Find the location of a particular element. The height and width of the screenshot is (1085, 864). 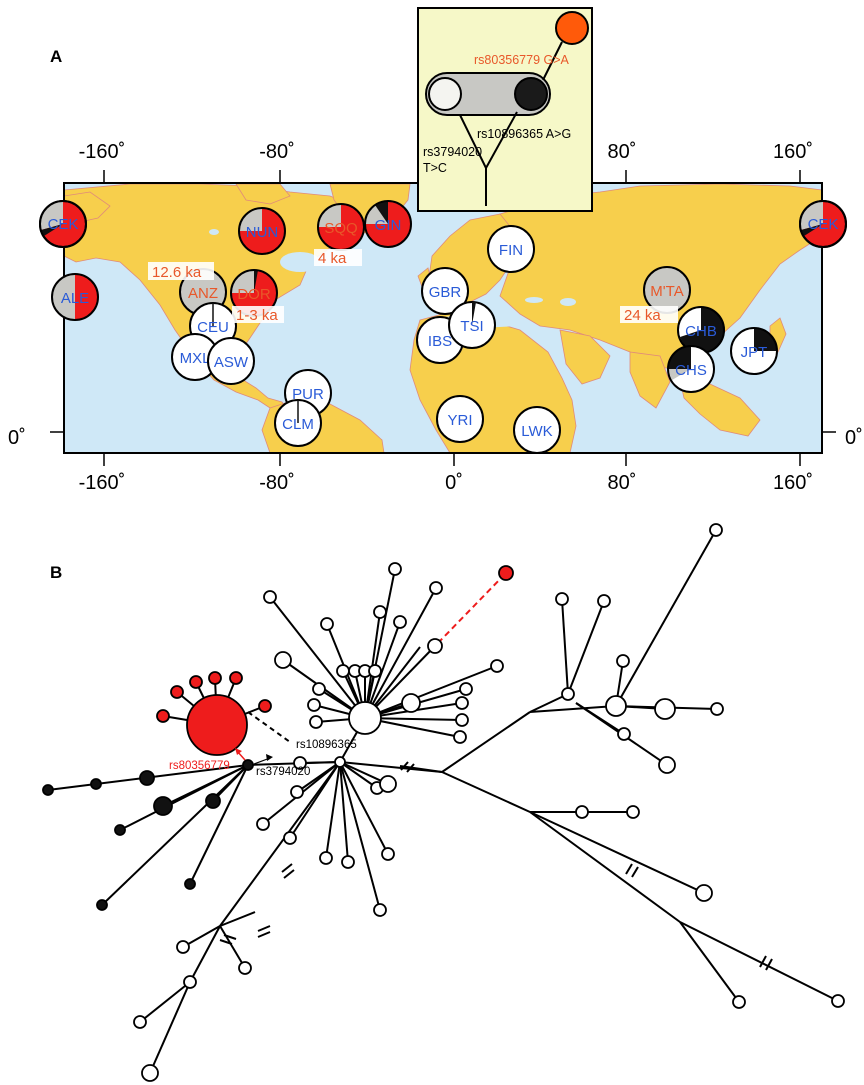

x-tick-top: 160˚ is located at coordinates (793, 152).